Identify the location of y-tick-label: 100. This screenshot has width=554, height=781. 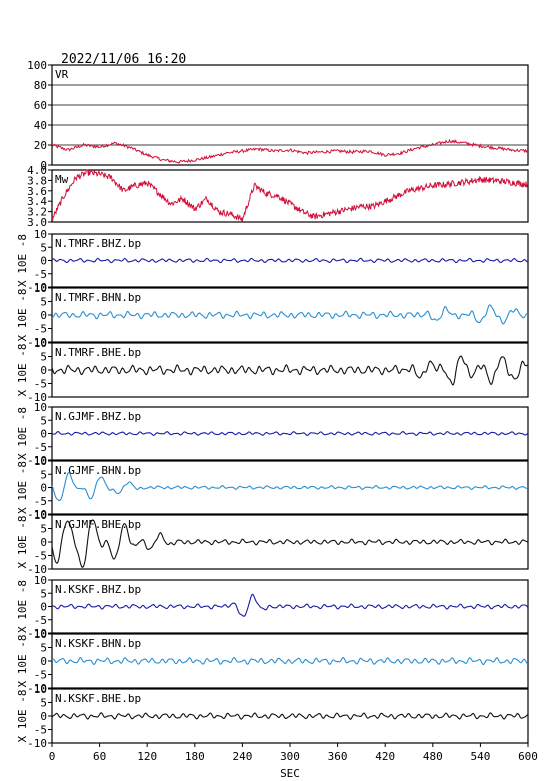
(37, 65).